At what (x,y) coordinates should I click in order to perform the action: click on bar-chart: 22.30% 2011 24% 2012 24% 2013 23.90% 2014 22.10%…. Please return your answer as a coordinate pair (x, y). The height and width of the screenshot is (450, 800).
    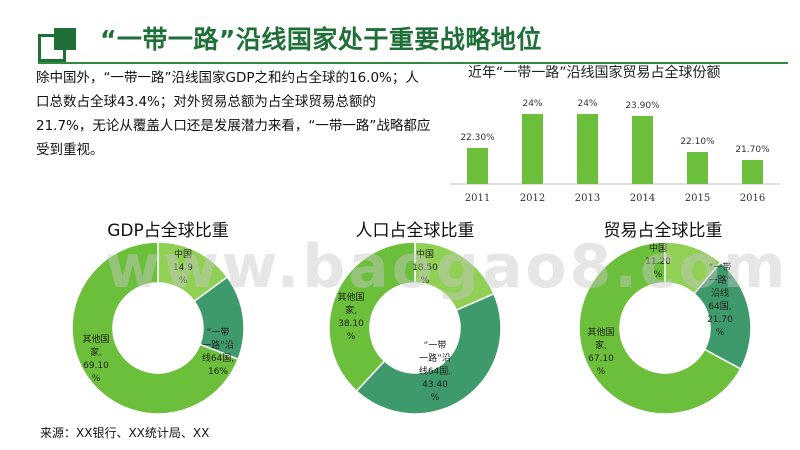
    Looking at the image, I should click on (615, 151).